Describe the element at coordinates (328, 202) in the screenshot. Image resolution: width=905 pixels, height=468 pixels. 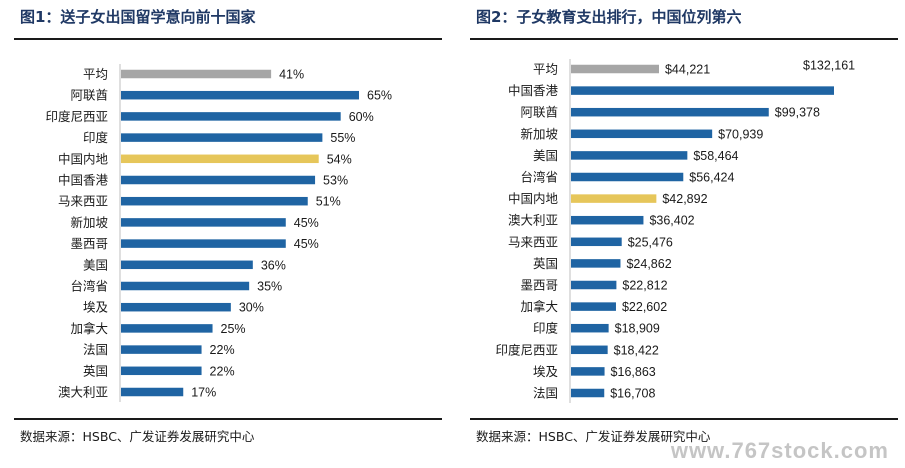
I see `value-label: 51%` at that location.